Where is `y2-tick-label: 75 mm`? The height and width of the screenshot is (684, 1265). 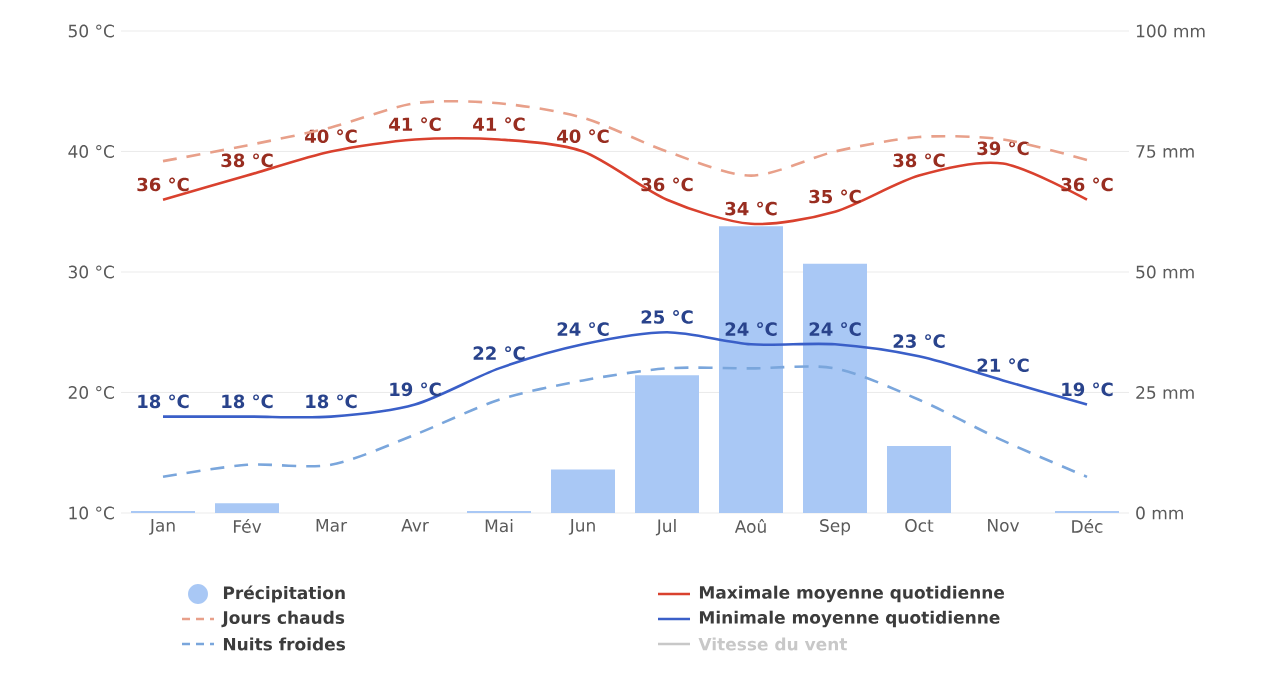 y2-tick-label: 75 mm is located at coordinates (1165, 151).